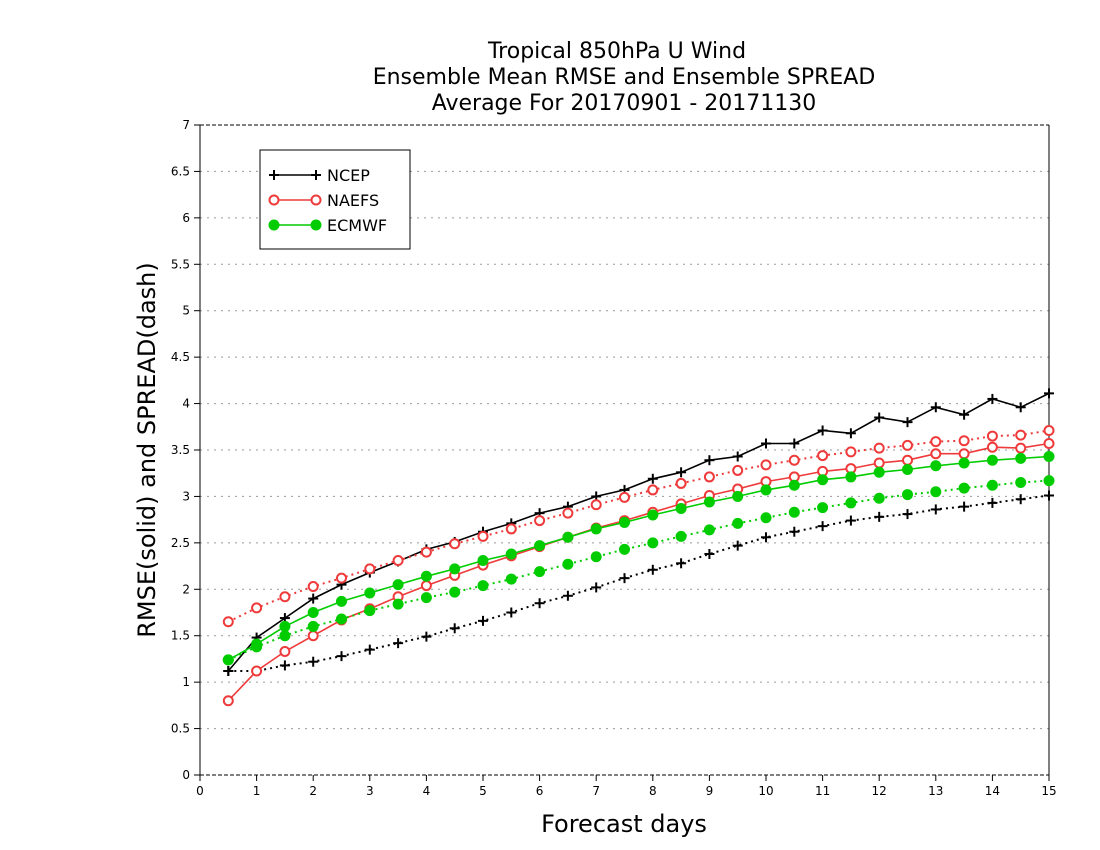 The image size is (1100, 850). I want to click on legend-label-ecmwf: ECMWF, so click(357, 225).